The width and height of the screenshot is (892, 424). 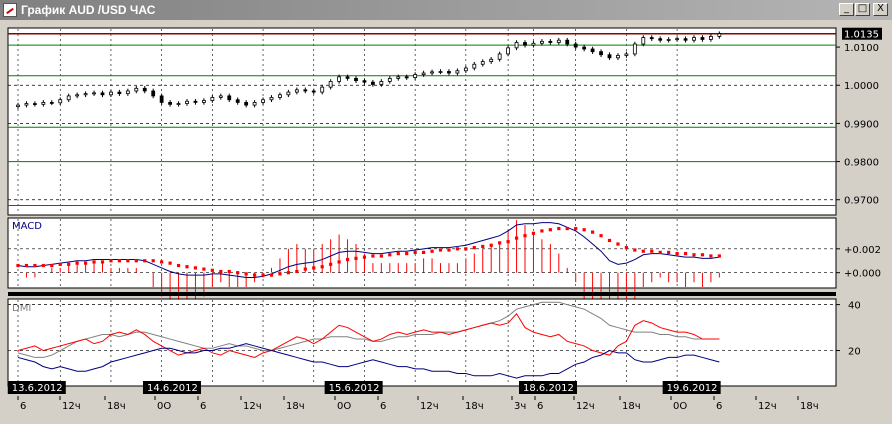 I want to click on date-label: 19.6.2012, so click(x=692, y=388).